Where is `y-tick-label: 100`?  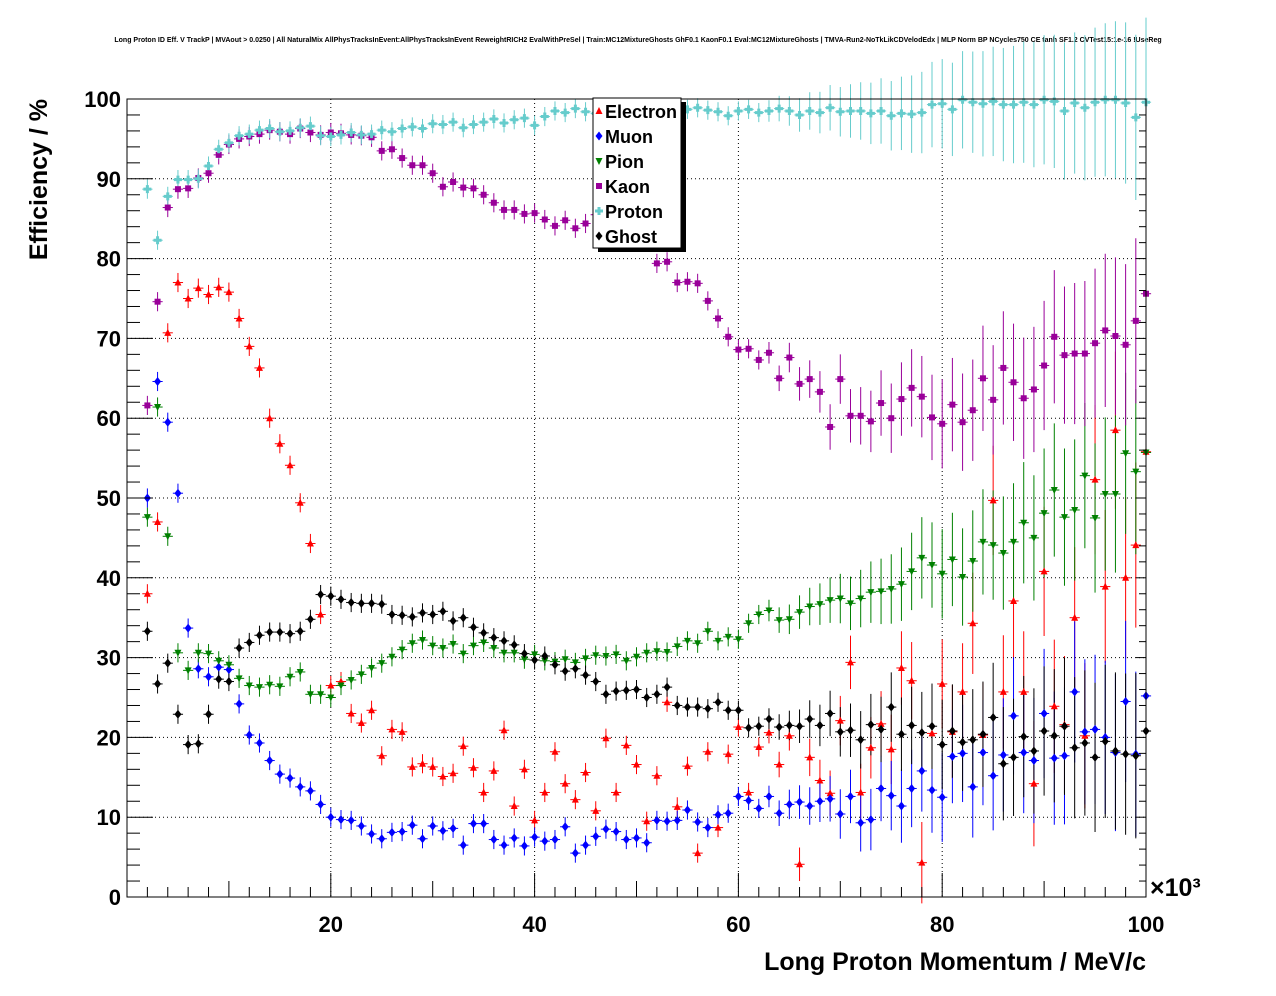 y-tick-label: 100 is located at coordinates (102, 99).